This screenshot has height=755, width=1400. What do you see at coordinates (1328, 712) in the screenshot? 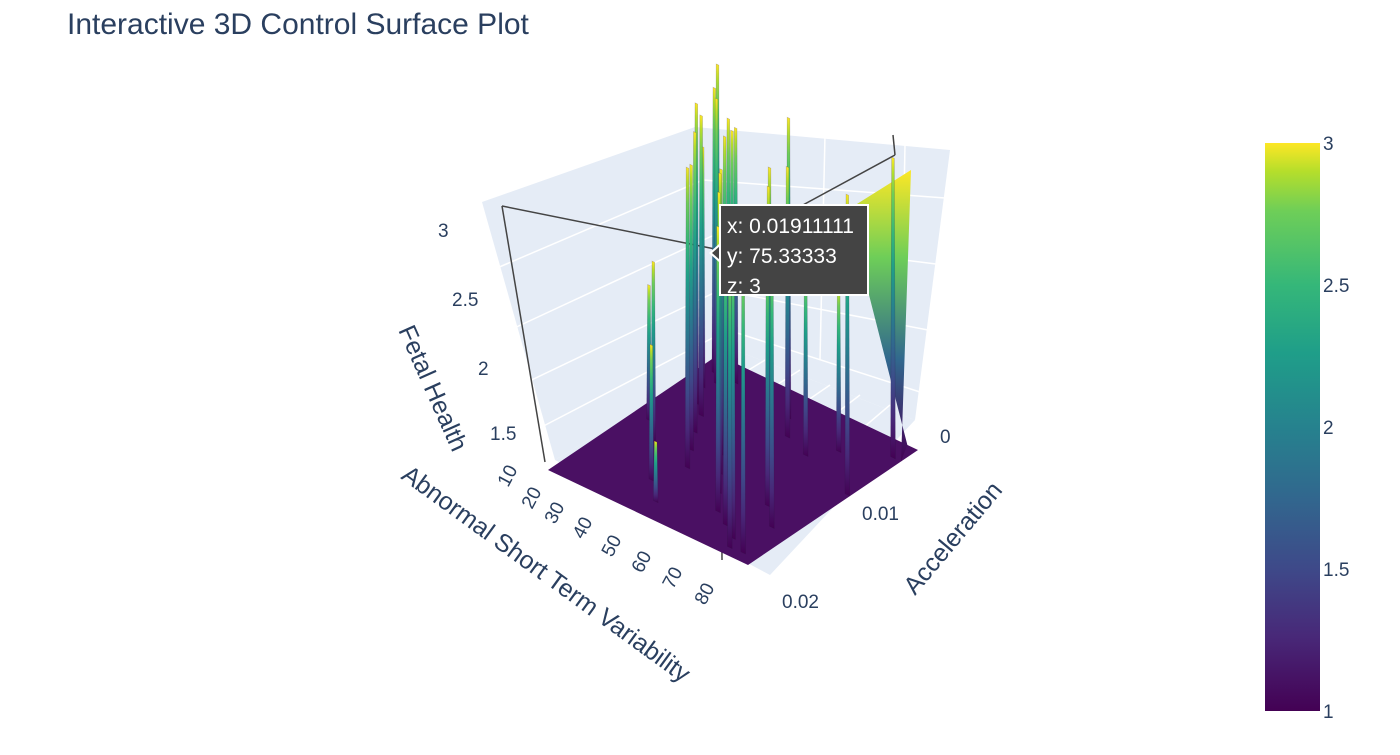
I see `colorbar-tick: 1` at bounding box center [1328, 712].